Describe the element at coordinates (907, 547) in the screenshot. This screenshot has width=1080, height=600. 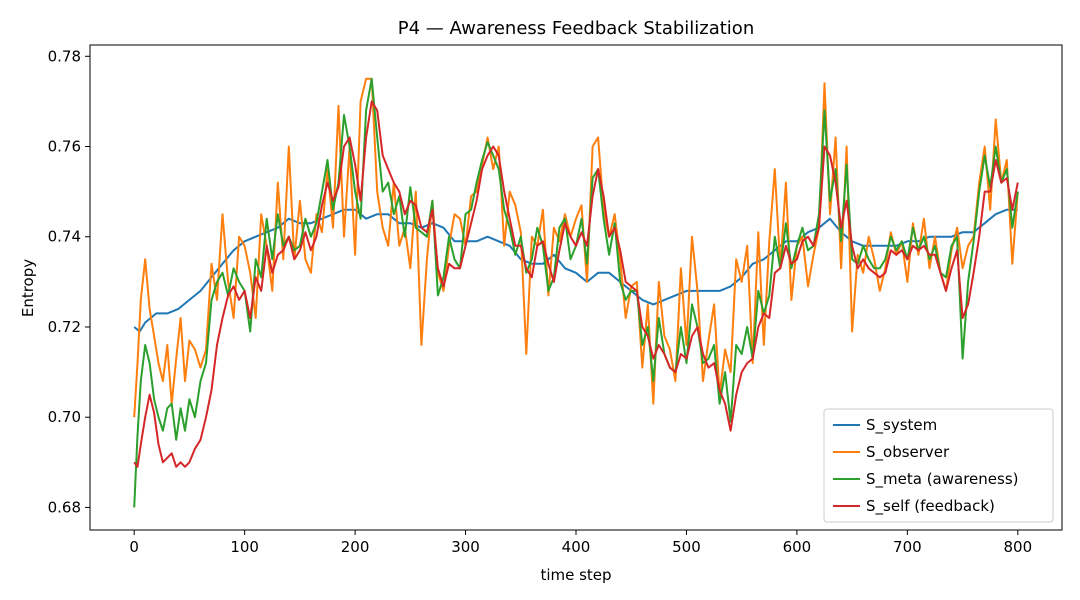
I see `x-tick-label: 700` at that location.